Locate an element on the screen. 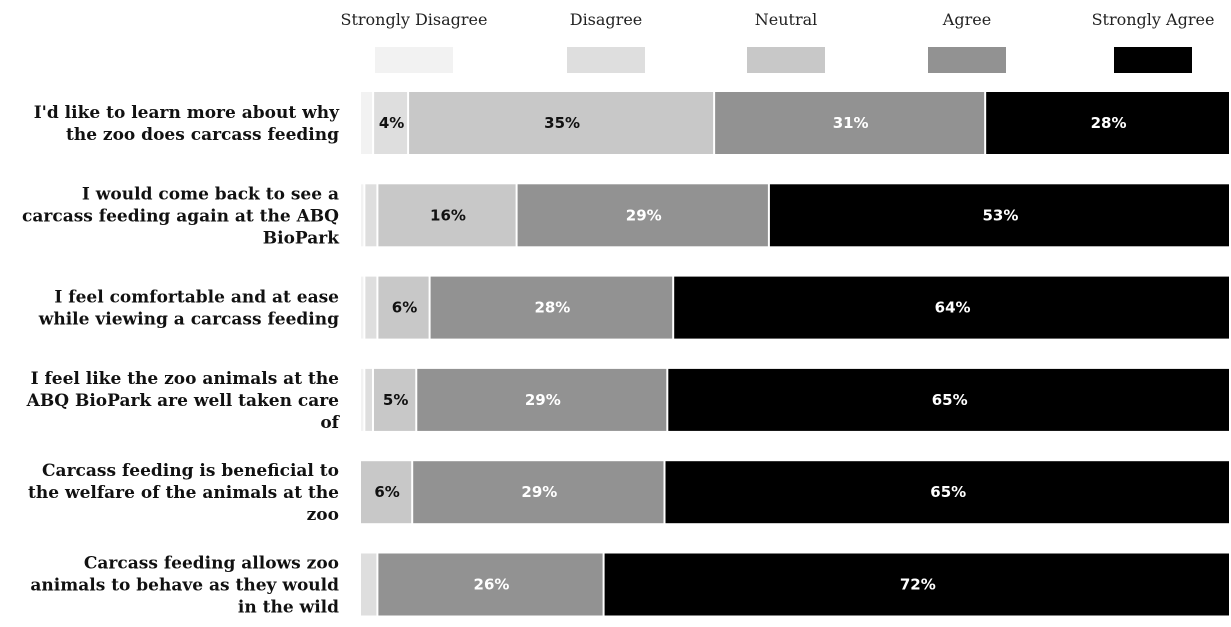 The image size is (1231, 627). data-label: 31% is located at coordinates (851, 123).